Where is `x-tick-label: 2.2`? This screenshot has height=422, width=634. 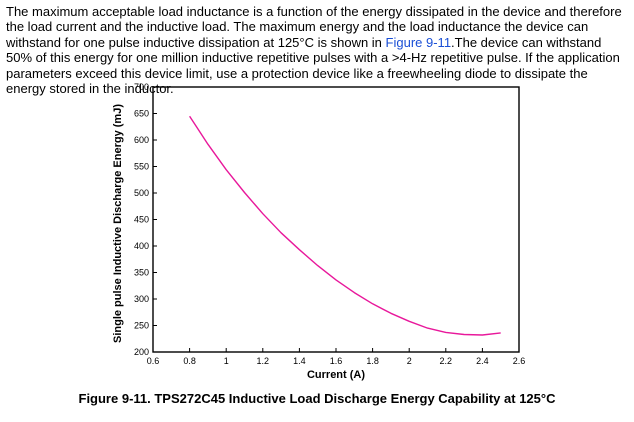 x-tick-label: 2.2 is located at coordinates (446, 361).